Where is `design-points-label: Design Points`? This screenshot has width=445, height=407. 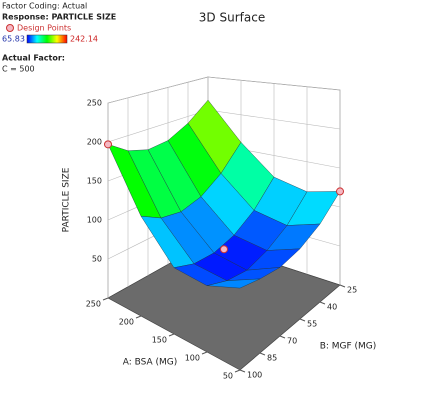 design-points-label: Design Points is located at coordinates (44, 28).